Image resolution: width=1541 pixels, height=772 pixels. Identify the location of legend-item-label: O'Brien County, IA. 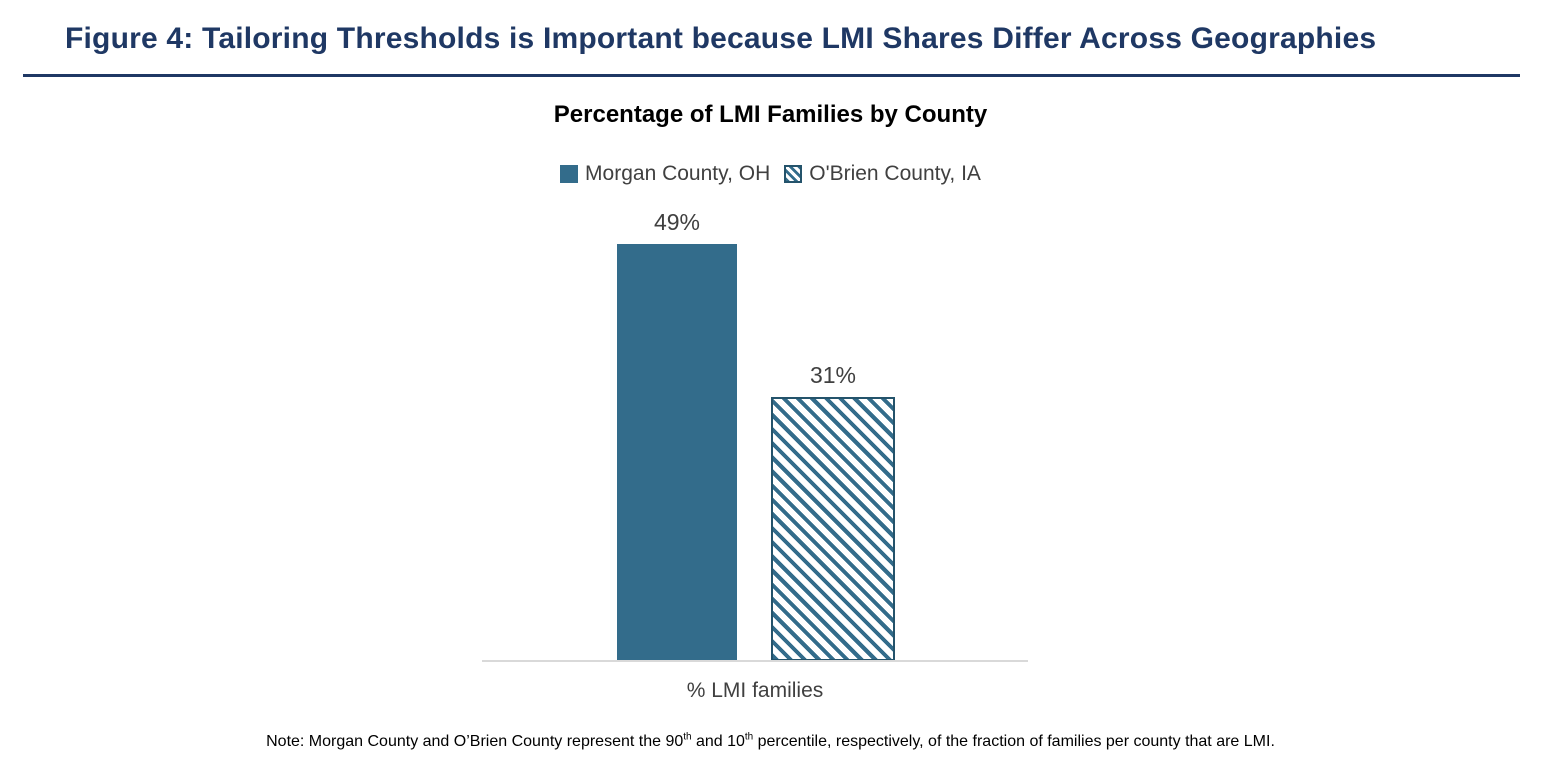
(895, 173).